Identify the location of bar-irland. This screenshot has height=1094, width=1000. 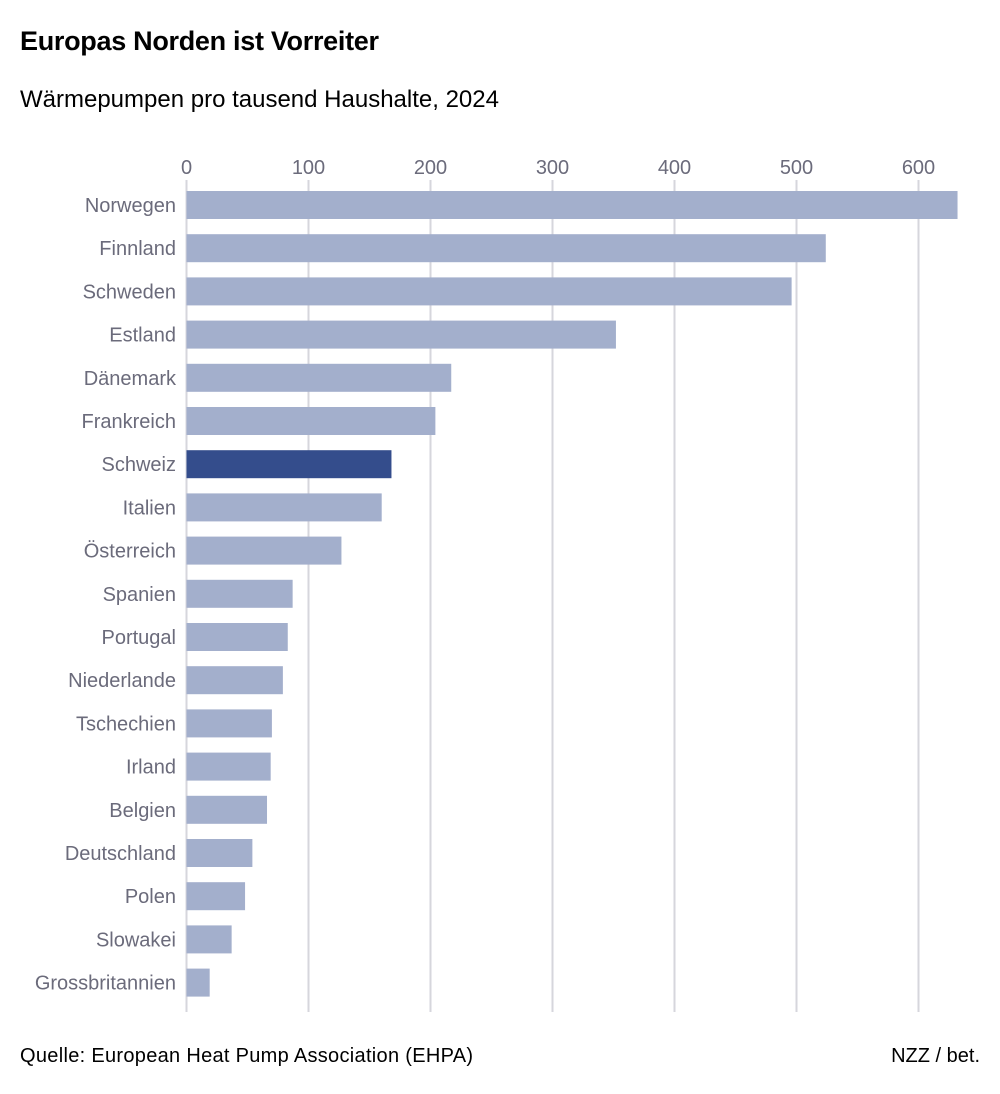
(228, 766).